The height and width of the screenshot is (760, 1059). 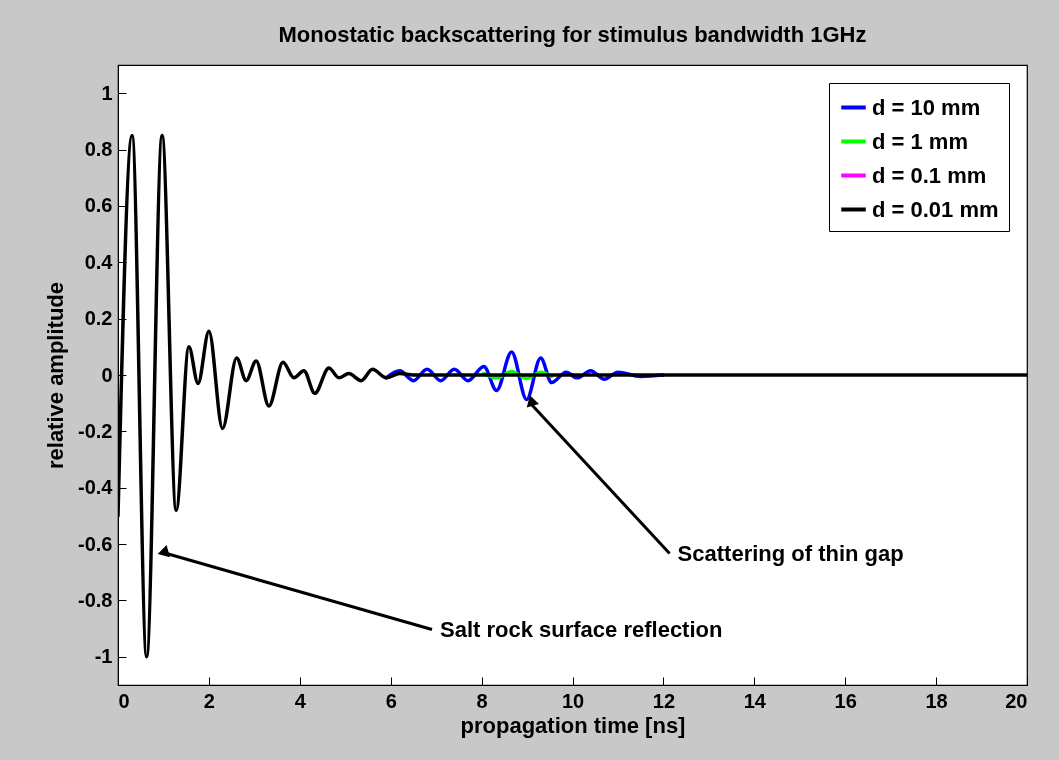 I want to click on x-tick-label: 8, so click(x=482, y=700).